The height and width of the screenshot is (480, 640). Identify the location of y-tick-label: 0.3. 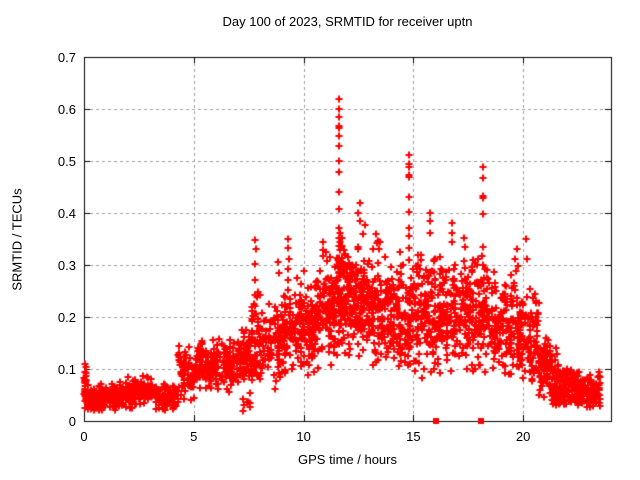
(66, 265).